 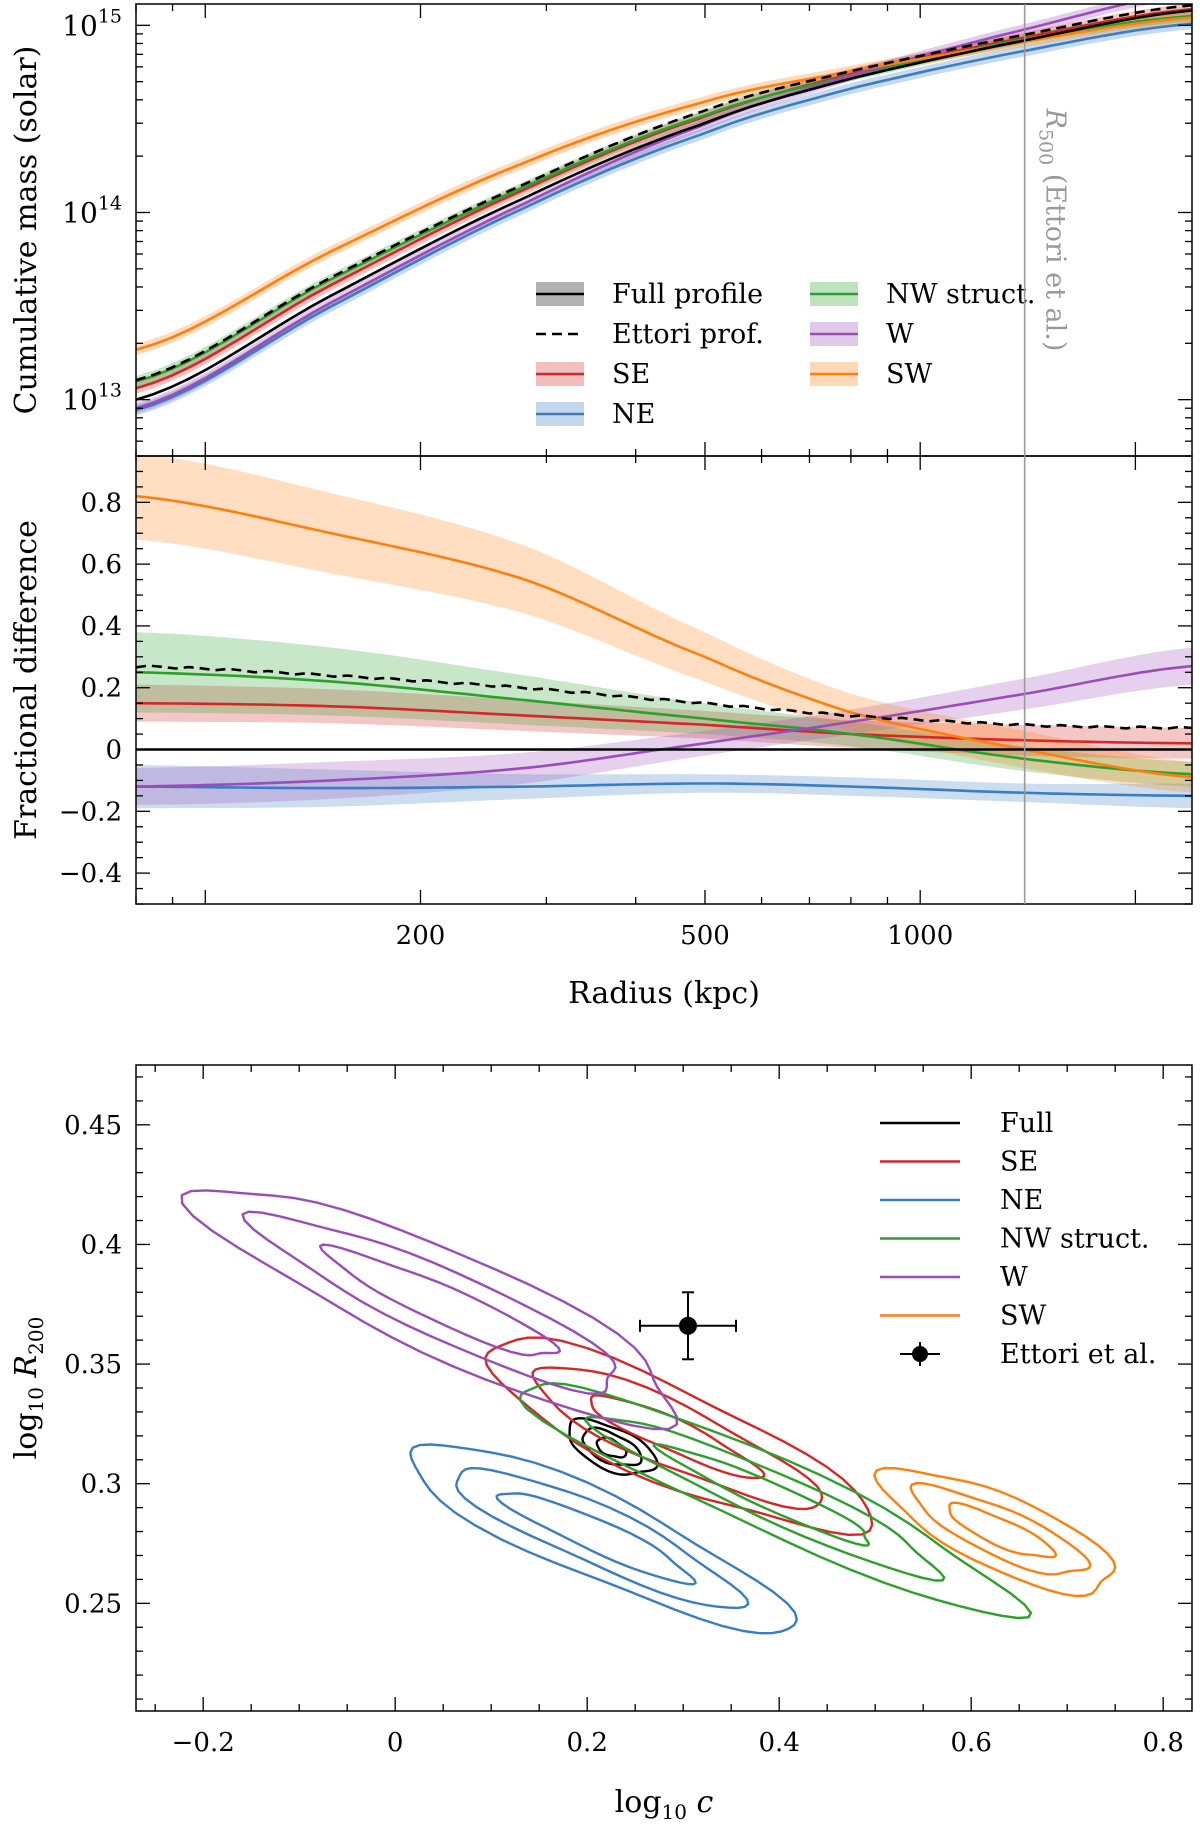 I want to click on bot-y-tick-label: 0.45, so click(x=93, y=1126).